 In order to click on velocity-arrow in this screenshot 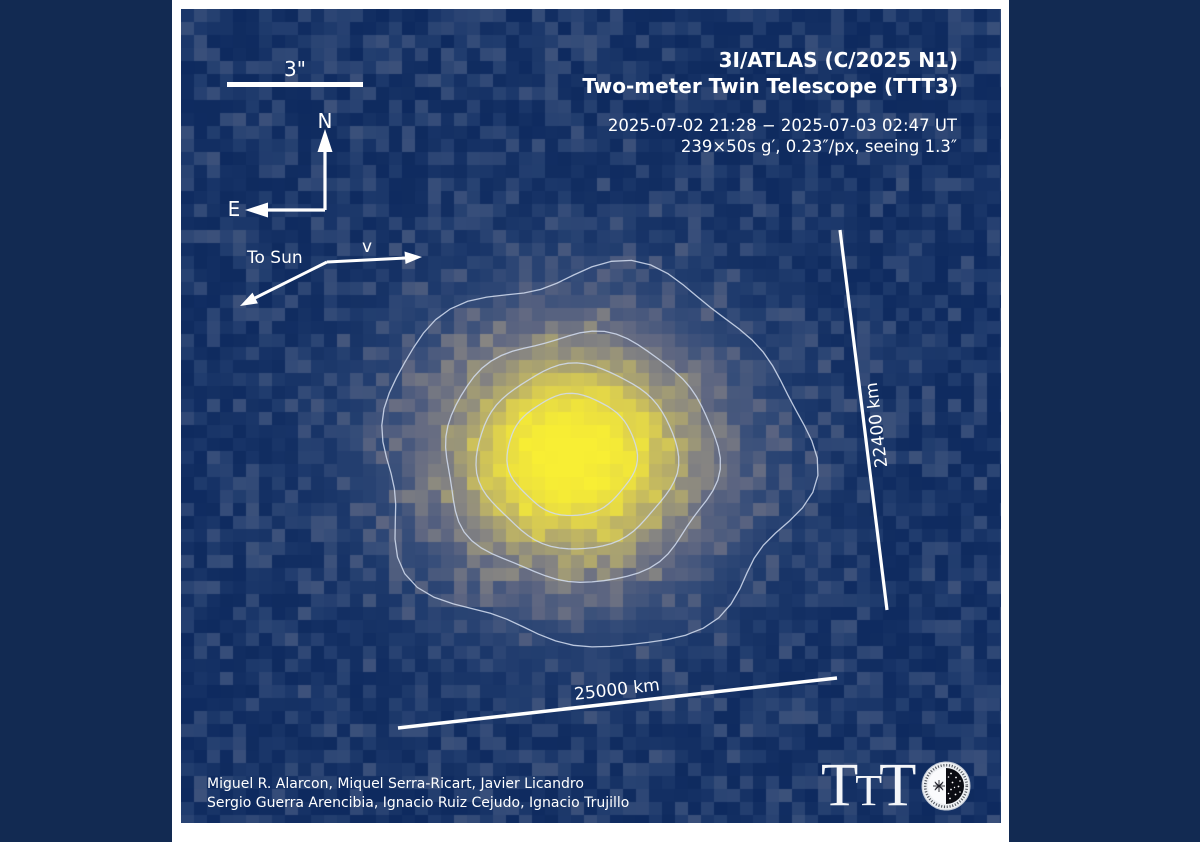, I will do `click(374, 257)`.